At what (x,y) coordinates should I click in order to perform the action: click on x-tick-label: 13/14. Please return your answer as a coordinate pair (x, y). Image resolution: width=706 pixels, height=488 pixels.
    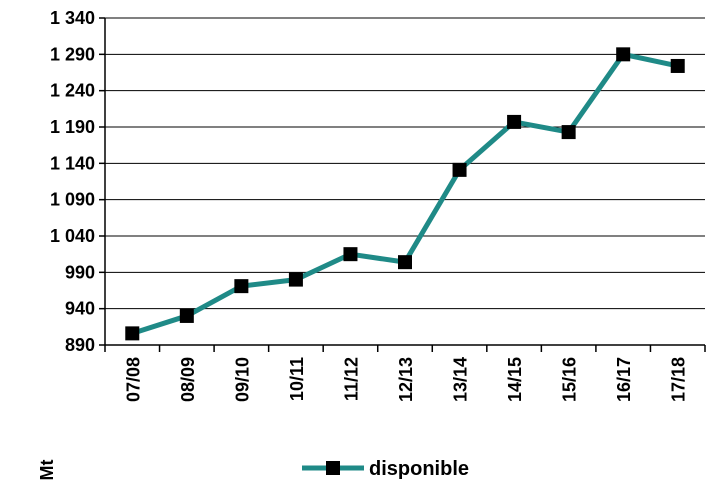
    Looking at the image, I should click on (461, 379).